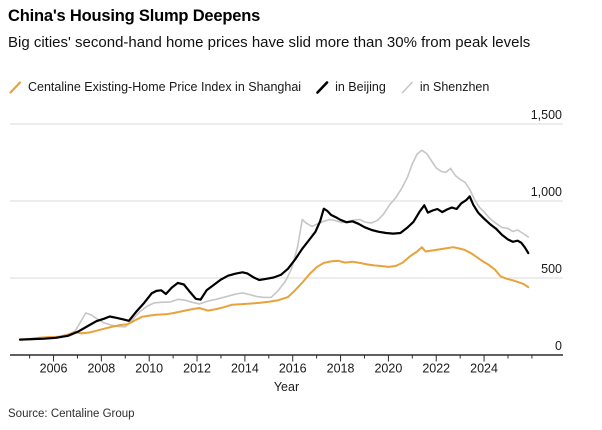 The height and width of the screenshot is (430, 602). I want to click on svg-text: 2006, so click(54, 369).